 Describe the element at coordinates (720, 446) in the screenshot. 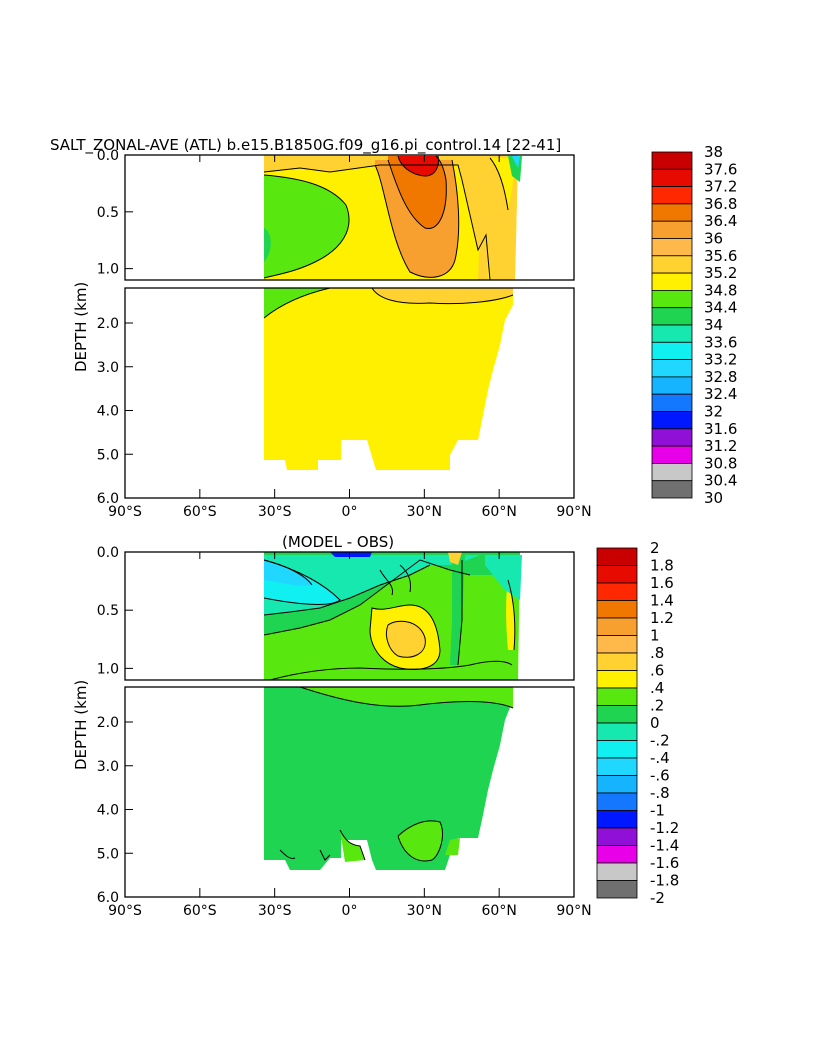

I see `colorbar-label: 31.2` at that location.